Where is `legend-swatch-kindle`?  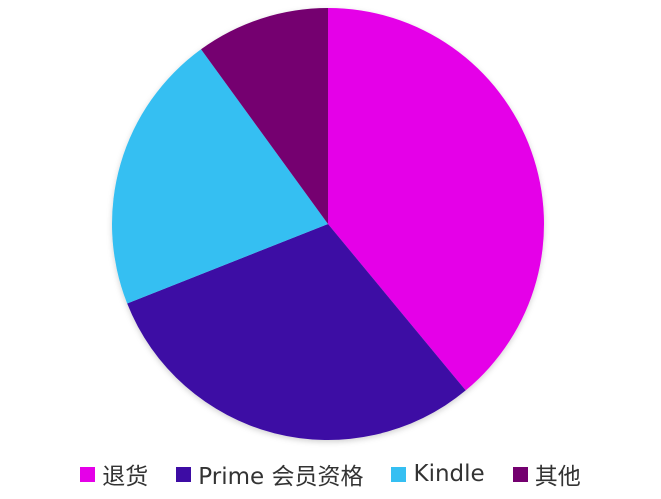
legend-swatch-kindle is located at coordinates (399, 474).